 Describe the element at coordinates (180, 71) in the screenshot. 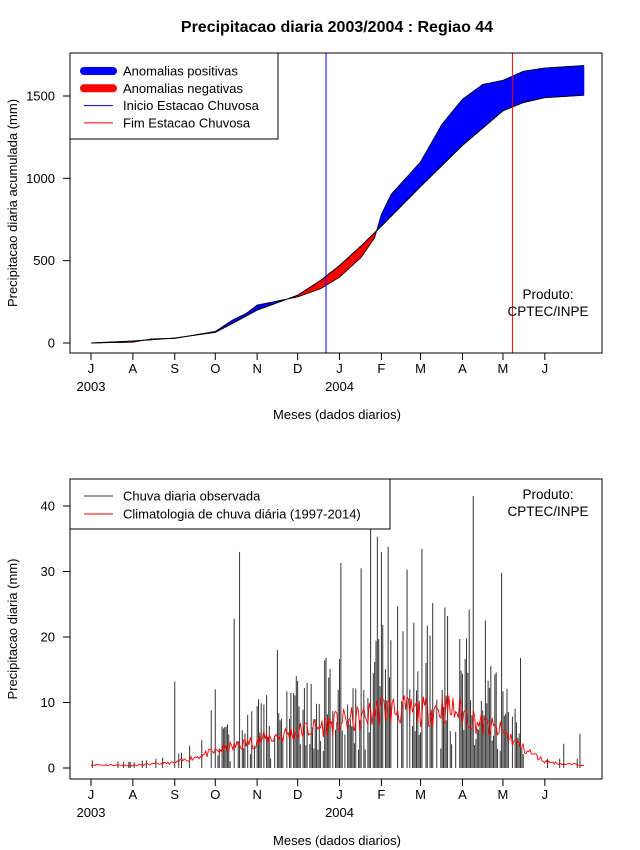

I see `legend-label: Anomalias positivas` at that location.